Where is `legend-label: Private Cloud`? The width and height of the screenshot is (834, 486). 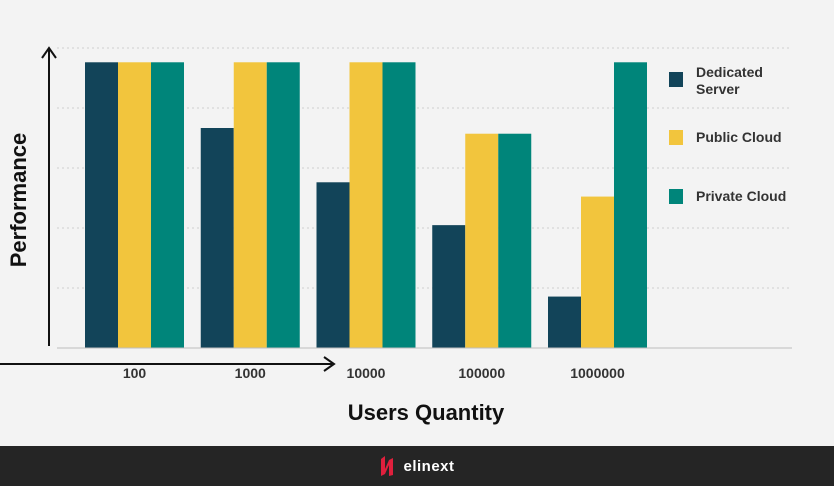 legend-label: Private Cloud is located at coordinates (741, 196).